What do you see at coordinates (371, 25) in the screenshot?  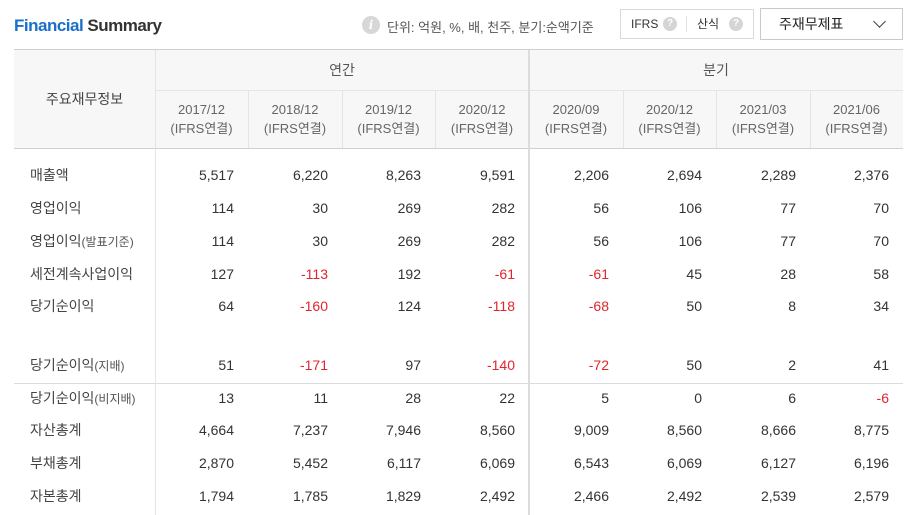 I see `info-icon: i` at bounding box center [371, 25].